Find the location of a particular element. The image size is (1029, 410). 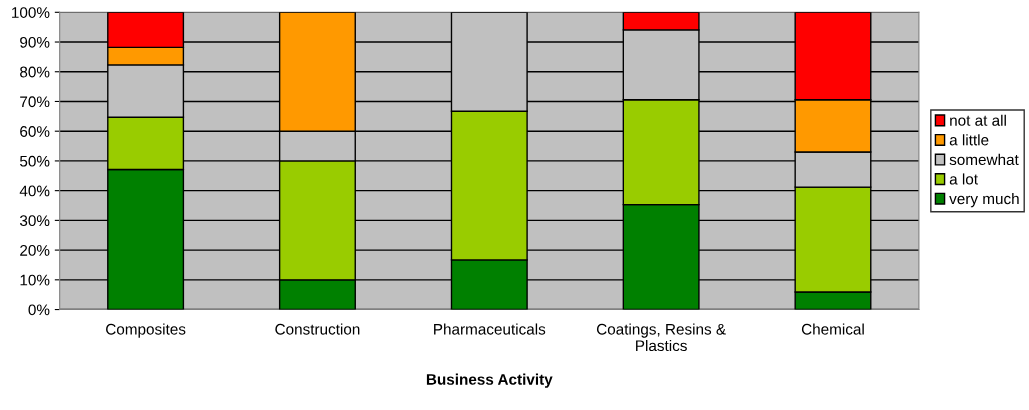

x-tick-label: Coatings, Resins & Plastics is located at coordinates (661, 337).